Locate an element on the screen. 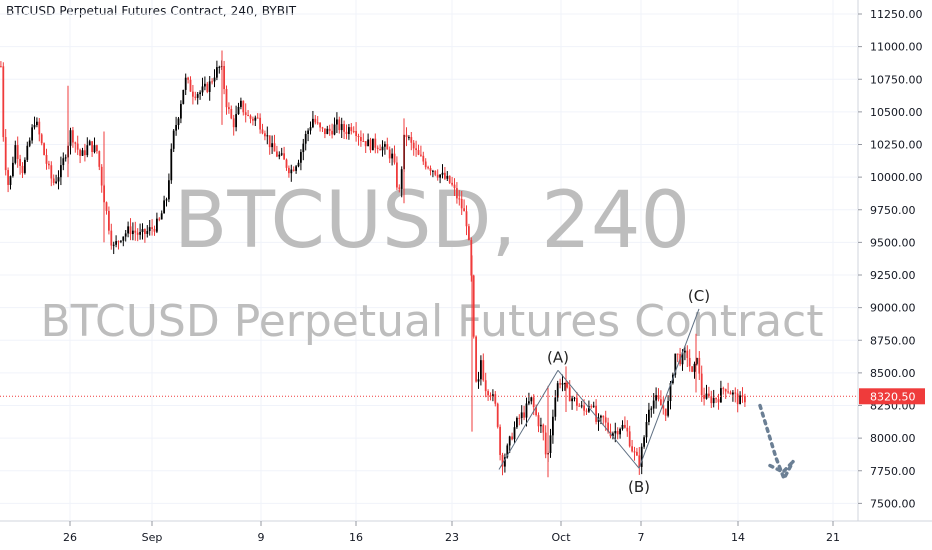  y-tick-label: 11000.00 is located at coordinates (896, 47).